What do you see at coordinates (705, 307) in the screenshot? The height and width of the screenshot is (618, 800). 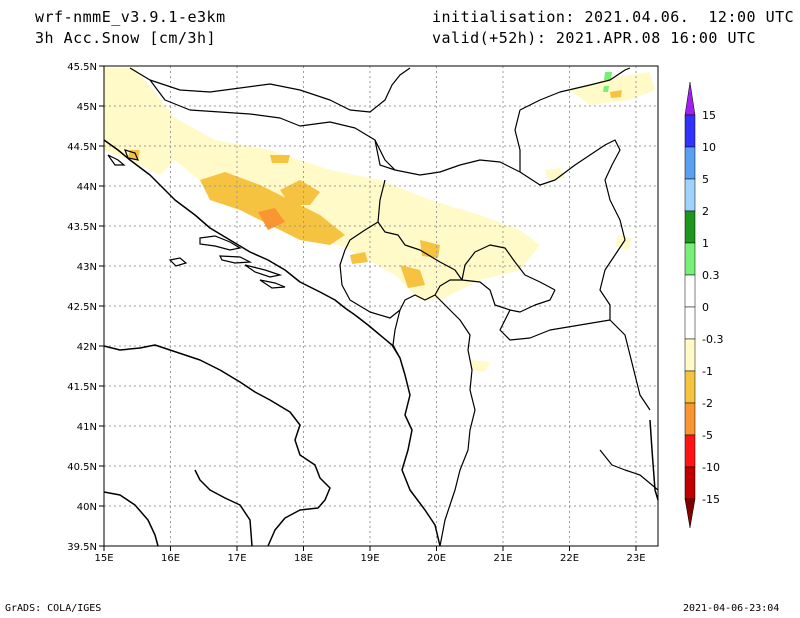 I see `legend-label: 0` at bounding box center [705, 307].